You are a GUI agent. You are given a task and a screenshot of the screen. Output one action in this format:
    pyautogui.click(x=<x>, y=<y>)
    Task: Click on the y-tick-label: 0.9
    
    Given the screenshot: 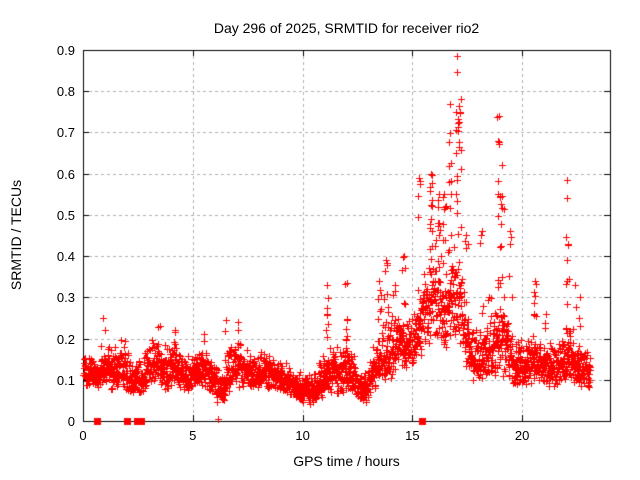 What is the action you would take?
    pyautogui.click(x=65, y=50)
    